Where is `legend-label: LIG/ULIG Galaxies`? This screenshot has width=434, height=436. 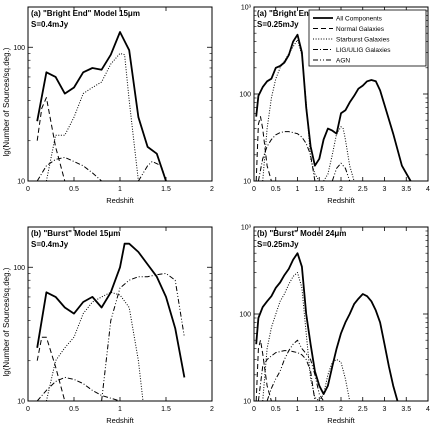
legend-label: LIG/ULIG Galaxies is located at coordinates (363, 50).